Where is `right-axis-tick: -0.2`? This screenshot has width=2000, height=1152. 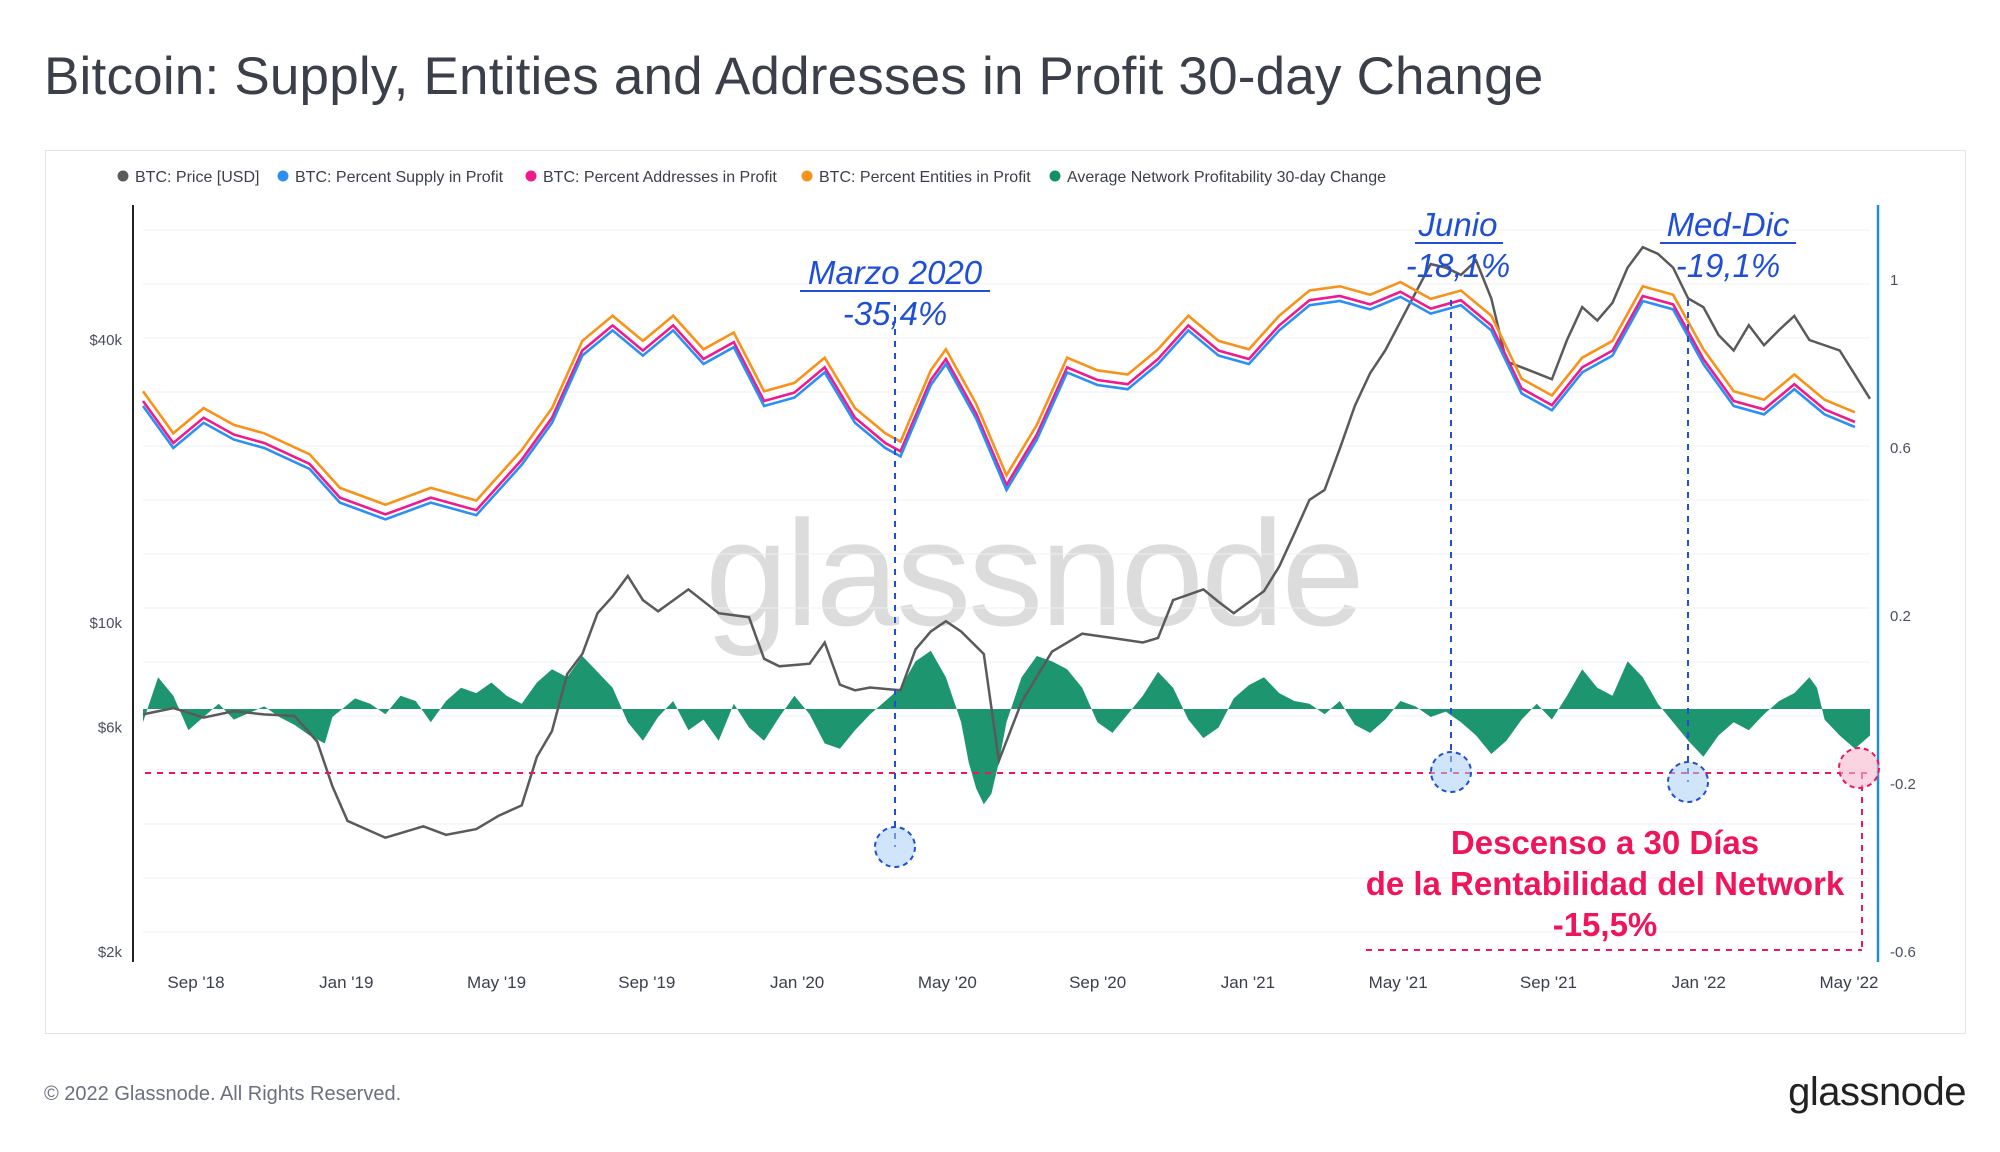
right-axis-tick: -0.2 is located at coordinates (1903, 784).